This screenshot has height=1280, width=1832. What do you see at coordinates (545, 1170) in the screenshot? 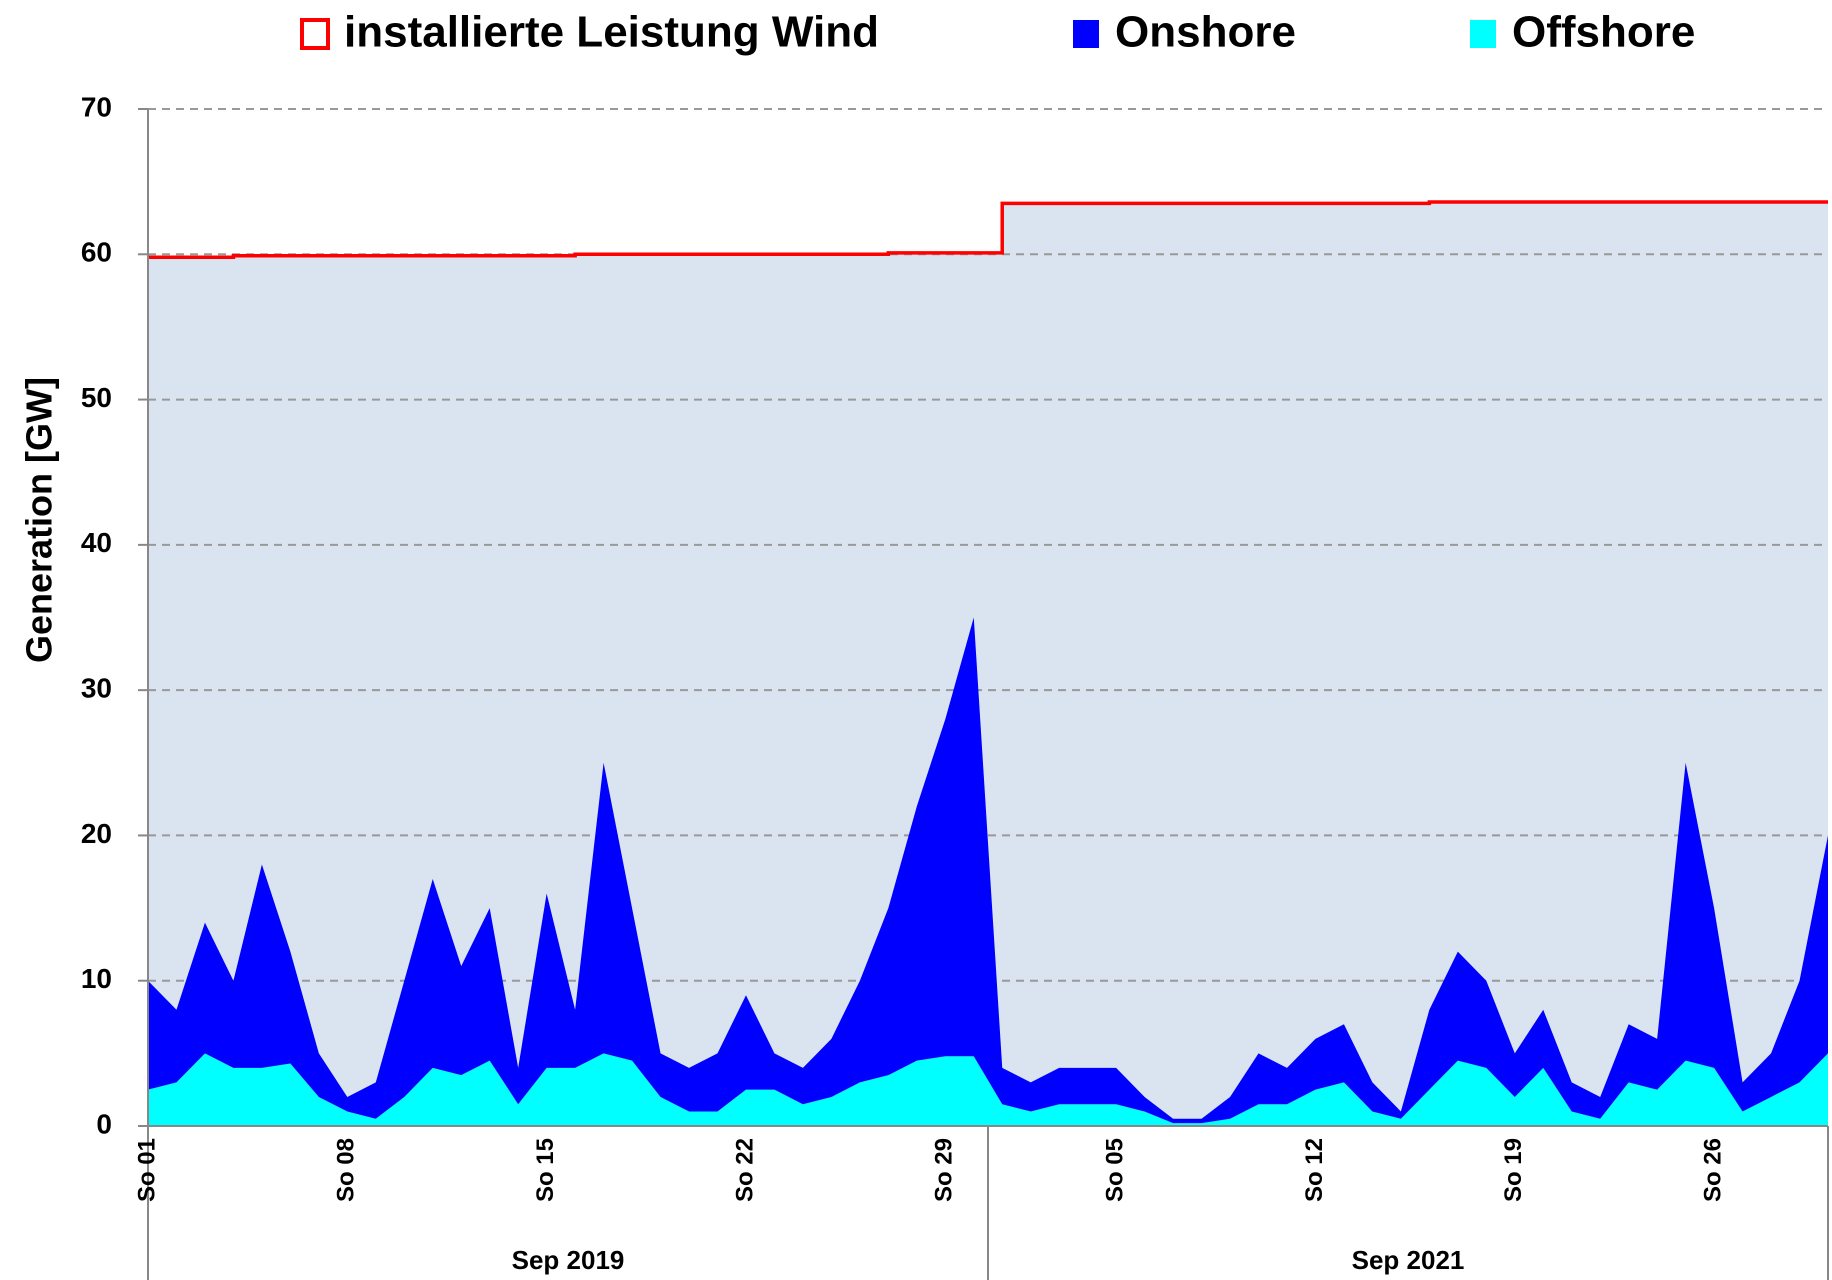
I see `x-tick-label: So 15` at bounding box center [545, 1170].